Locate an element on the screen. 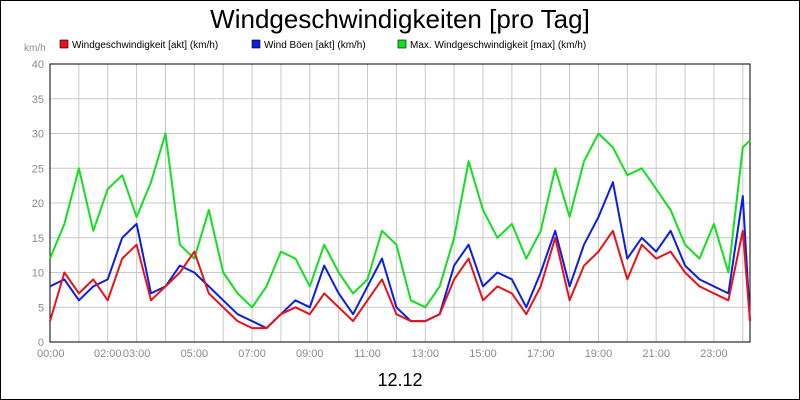 This screenshot has width=800, height=400. y-tick-label: 25 is located at coordinates (38, 169).